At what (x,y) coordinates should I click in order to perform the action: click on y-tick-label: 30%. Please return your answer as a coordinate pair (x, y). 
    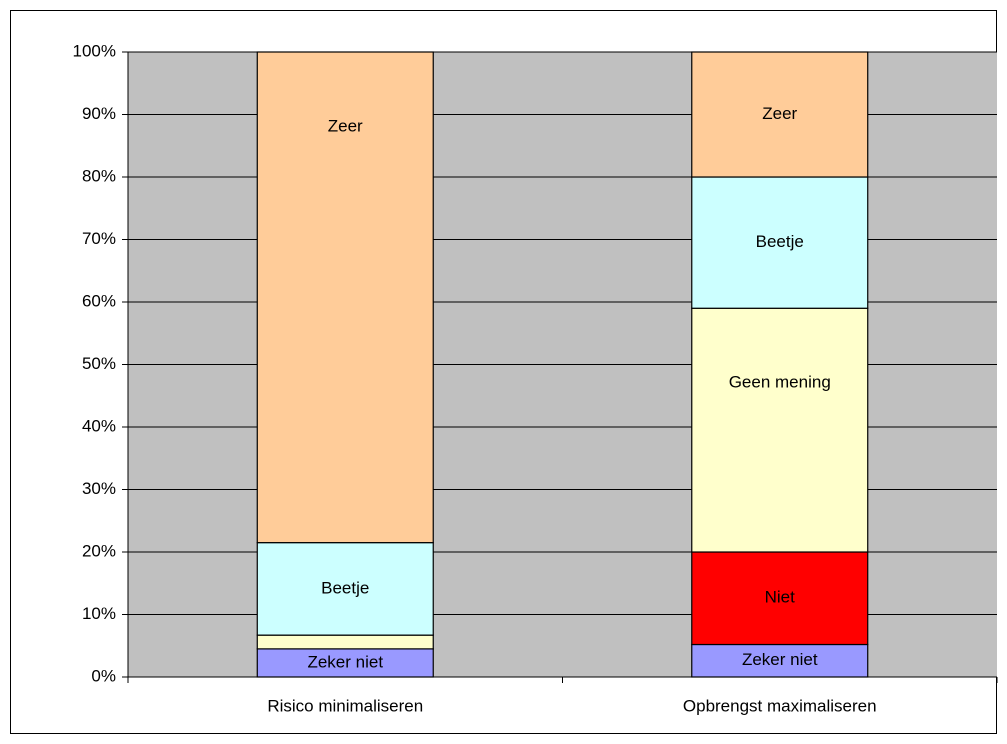
    Looking at the image, I should click on (99, 488).